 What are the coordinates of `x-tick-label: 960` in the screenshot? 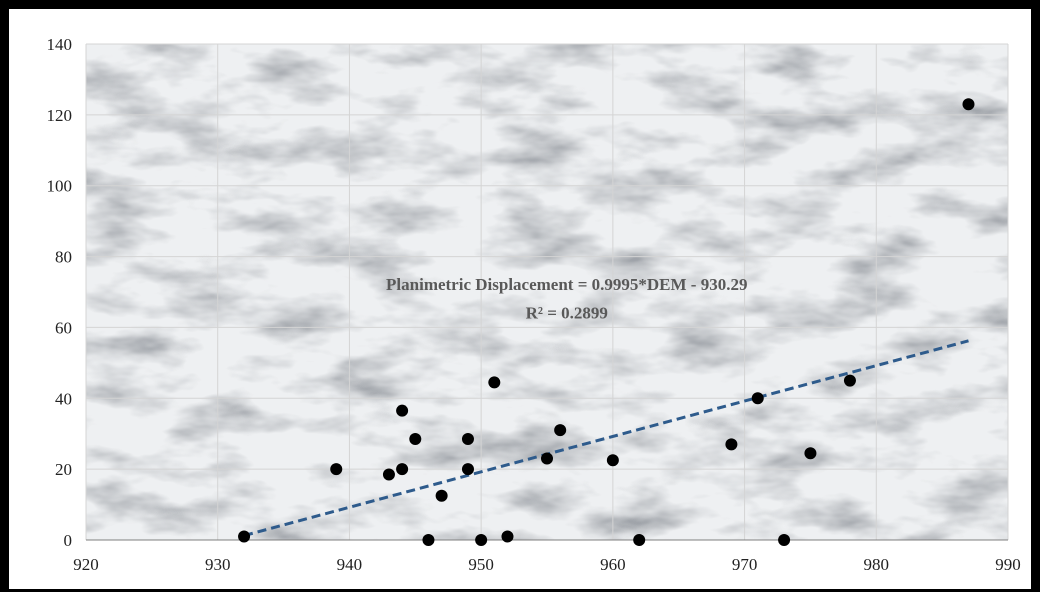 It's located at (613, 564).